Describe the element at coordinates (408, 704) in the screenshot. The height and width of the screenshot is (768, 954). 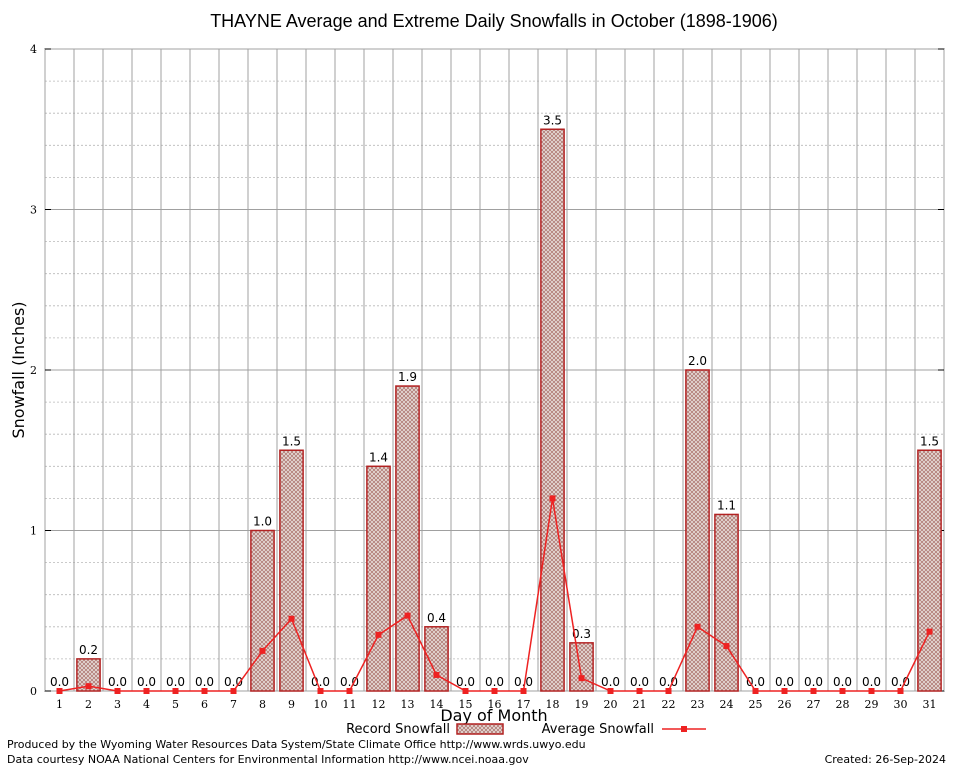
I see `x-tick-label: 13` at that location.